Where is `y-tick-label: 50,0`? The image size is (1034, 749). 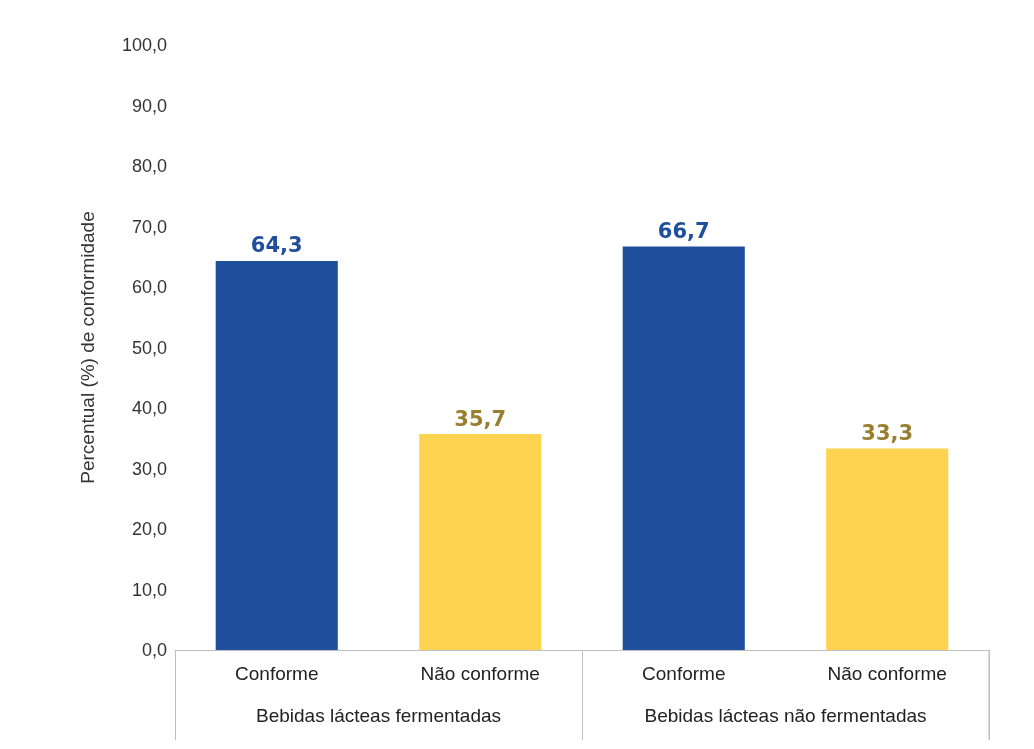 y-tick-label: 50,0 is located at coordinates (149, 347).